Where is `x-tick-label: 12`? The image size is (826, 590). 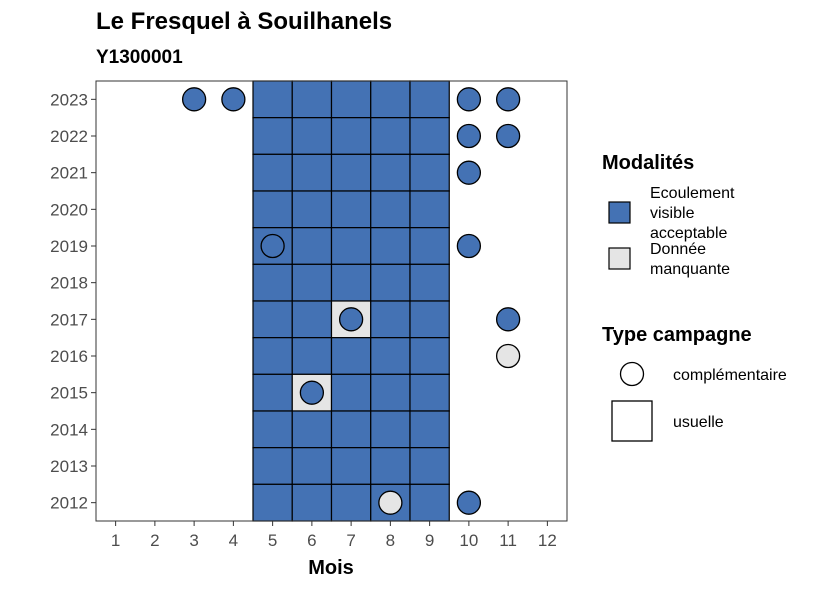 x-tick-label: 12 is located at coordinates (547, 540).